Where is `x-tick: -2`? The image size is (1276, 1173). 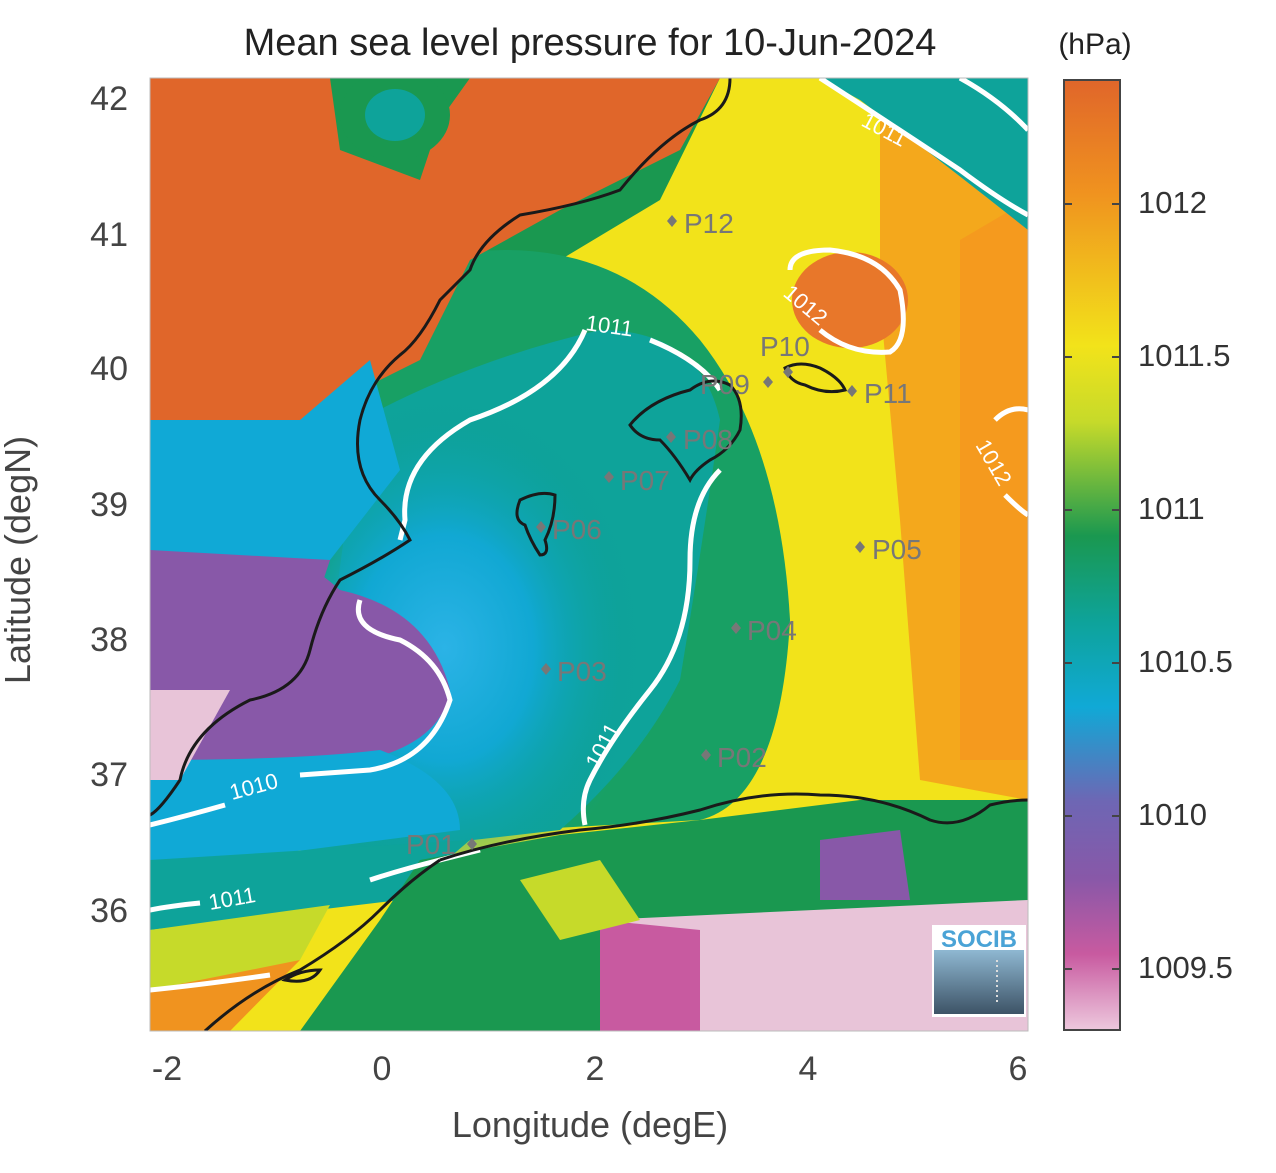 x-tick: -2 is located at coordinates (167, 1069).